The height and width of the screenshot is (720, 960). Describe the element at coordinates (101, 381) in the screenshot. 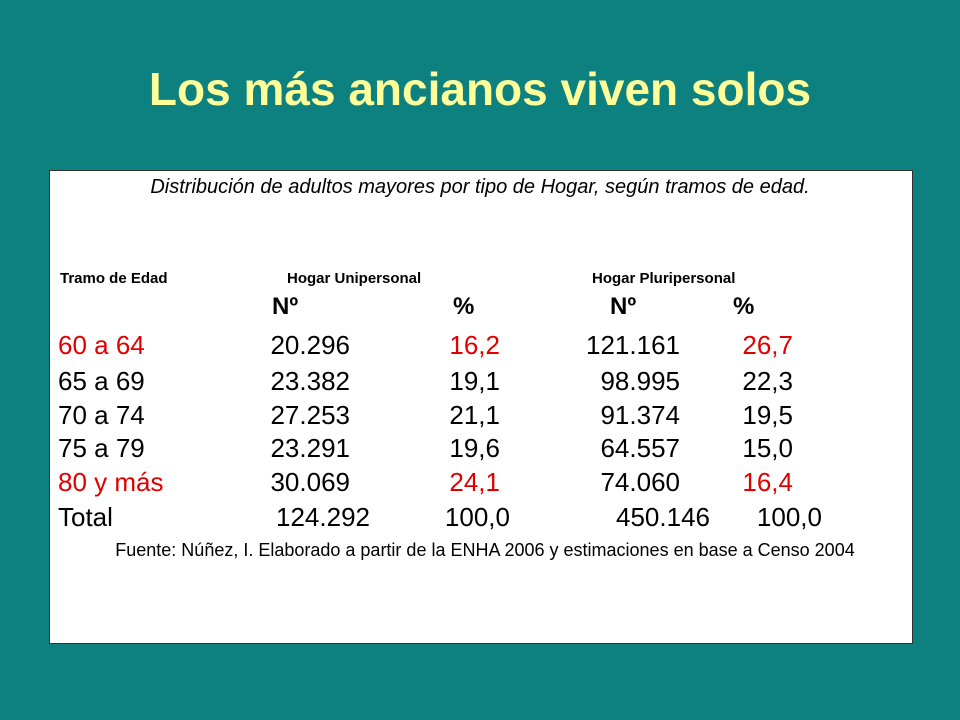

I see `row-label: 65 a 69` at that location.